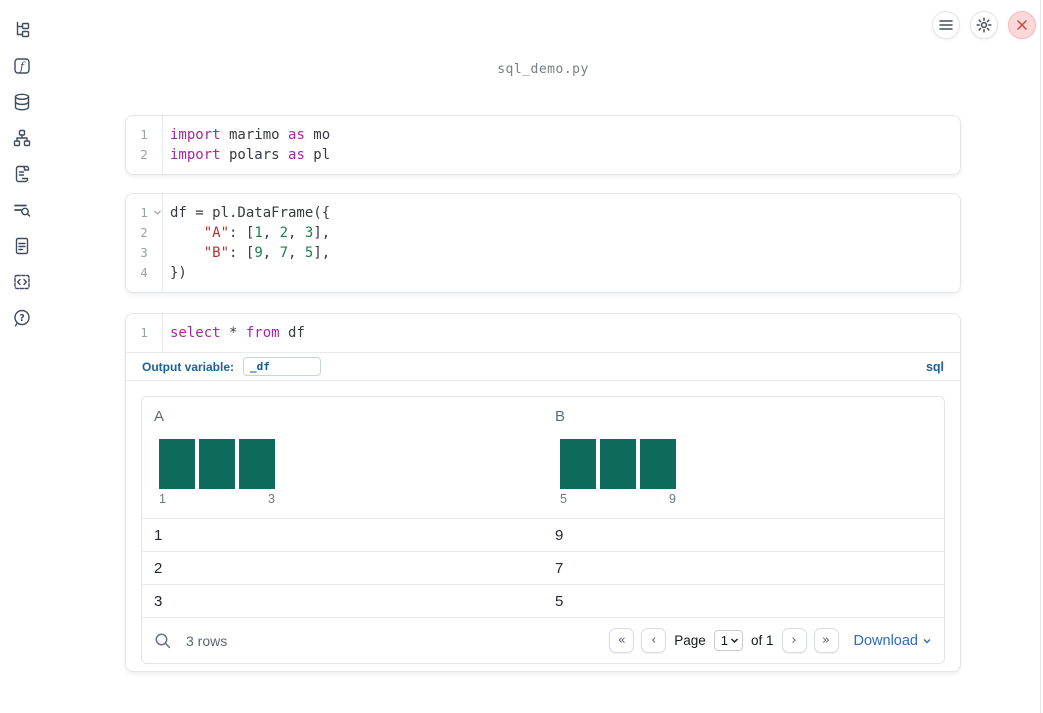 Image resolution: width=1043 pixels, height=713 pixels. What do you see at coordinates (158, 601) in the screenshot?
I see `cell-a: 3` at bounding box center [158, 601].